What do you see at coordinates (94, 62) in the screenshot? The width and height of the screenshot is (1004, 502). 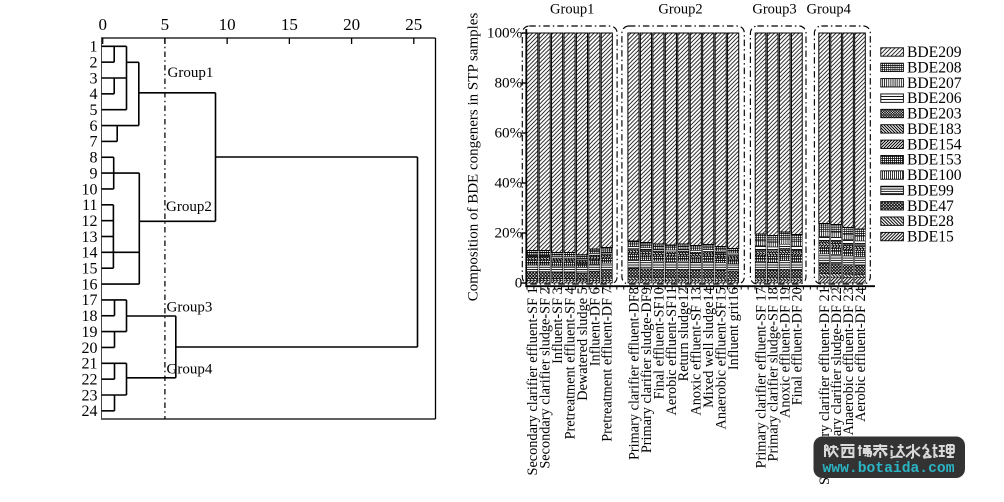 I see `svg-text: 2` at bounding box center [94, 62].